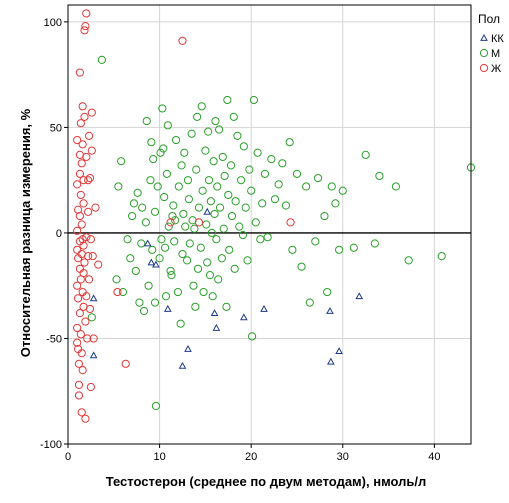 The height and width of the screenshot is (503, 509). What do you see at coordinates (496, 69) in the screenshot?
I see `legend-label: Ж` at bounding box center [496, 69].